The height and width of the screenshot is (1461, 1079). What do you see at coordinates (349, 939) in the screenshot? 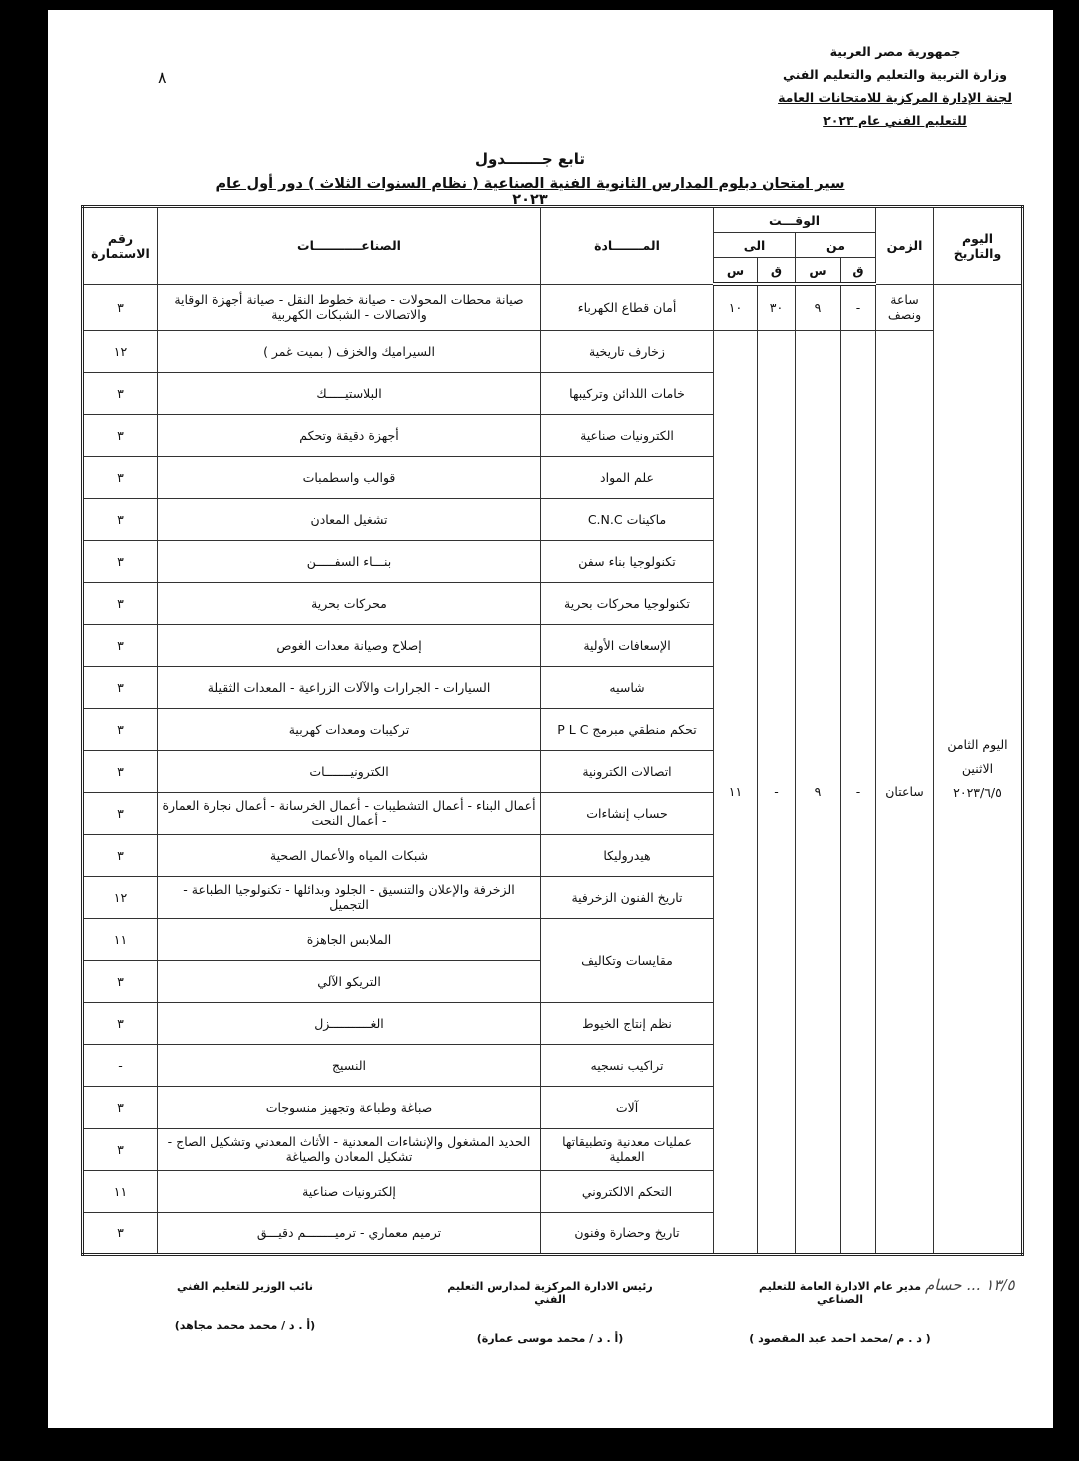
I see `industries-cell: الملابس الجاهزة` at bounding box center [349, 939].